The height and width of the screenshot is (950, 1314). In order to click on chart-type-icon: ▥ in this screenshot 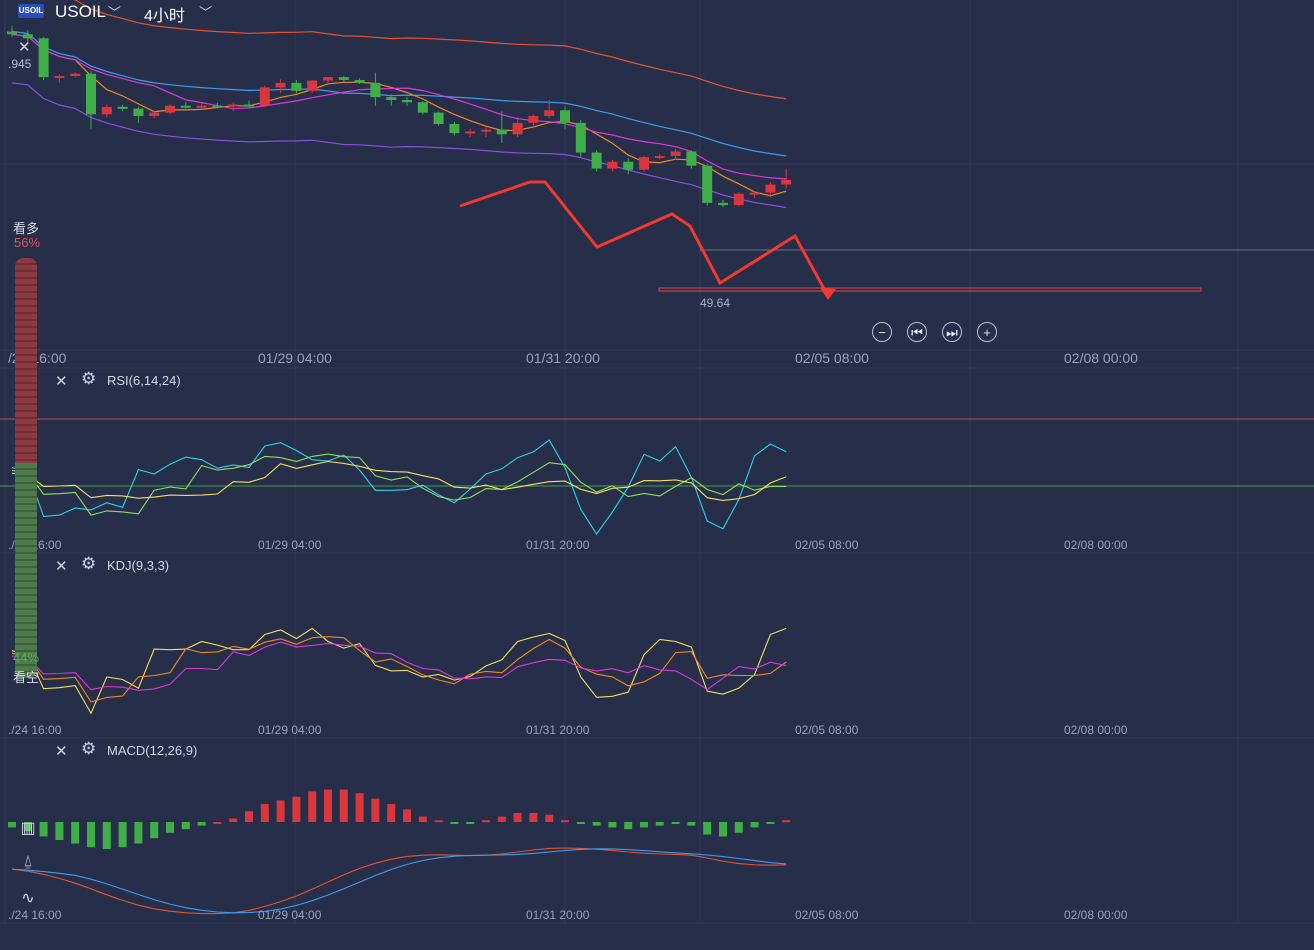, I will do `click(28, 828)`.